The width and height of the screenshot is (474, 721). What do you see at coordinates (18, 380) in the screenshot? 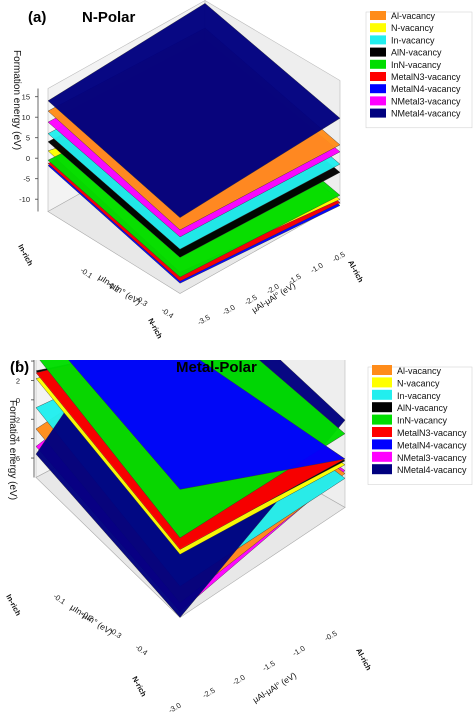
I see `z-tick-label: 2` at bounding box center [18, 380].